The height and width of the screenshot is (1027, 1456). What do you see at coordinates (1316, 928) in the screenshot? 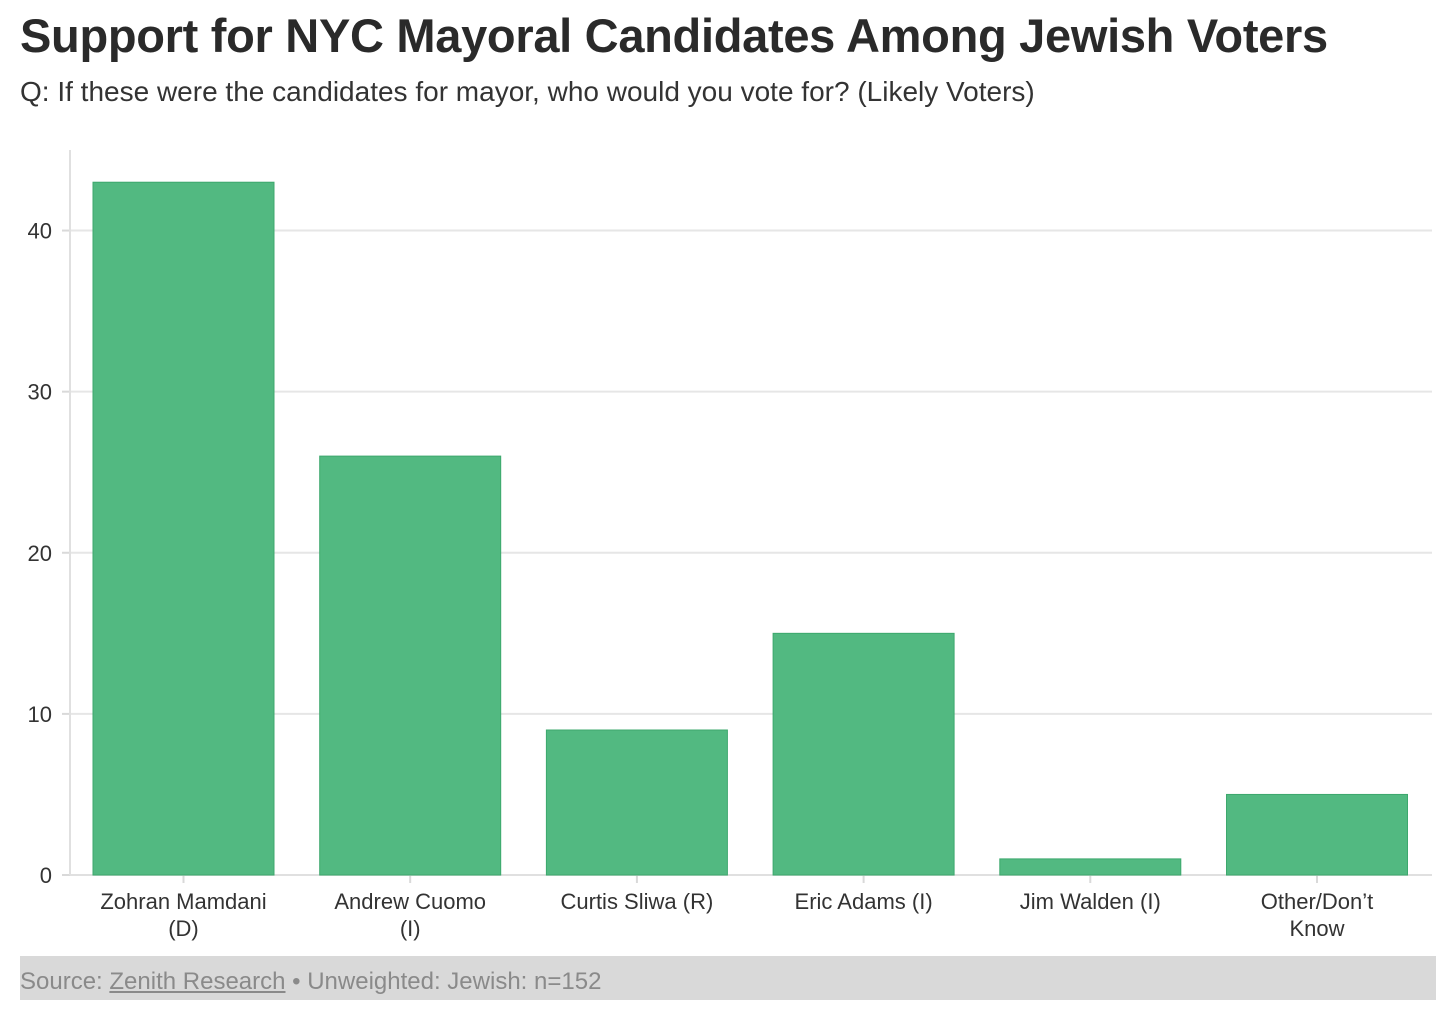
I see `x-tick-label-5-line-1: Know` at bounding box center [1316, 928].